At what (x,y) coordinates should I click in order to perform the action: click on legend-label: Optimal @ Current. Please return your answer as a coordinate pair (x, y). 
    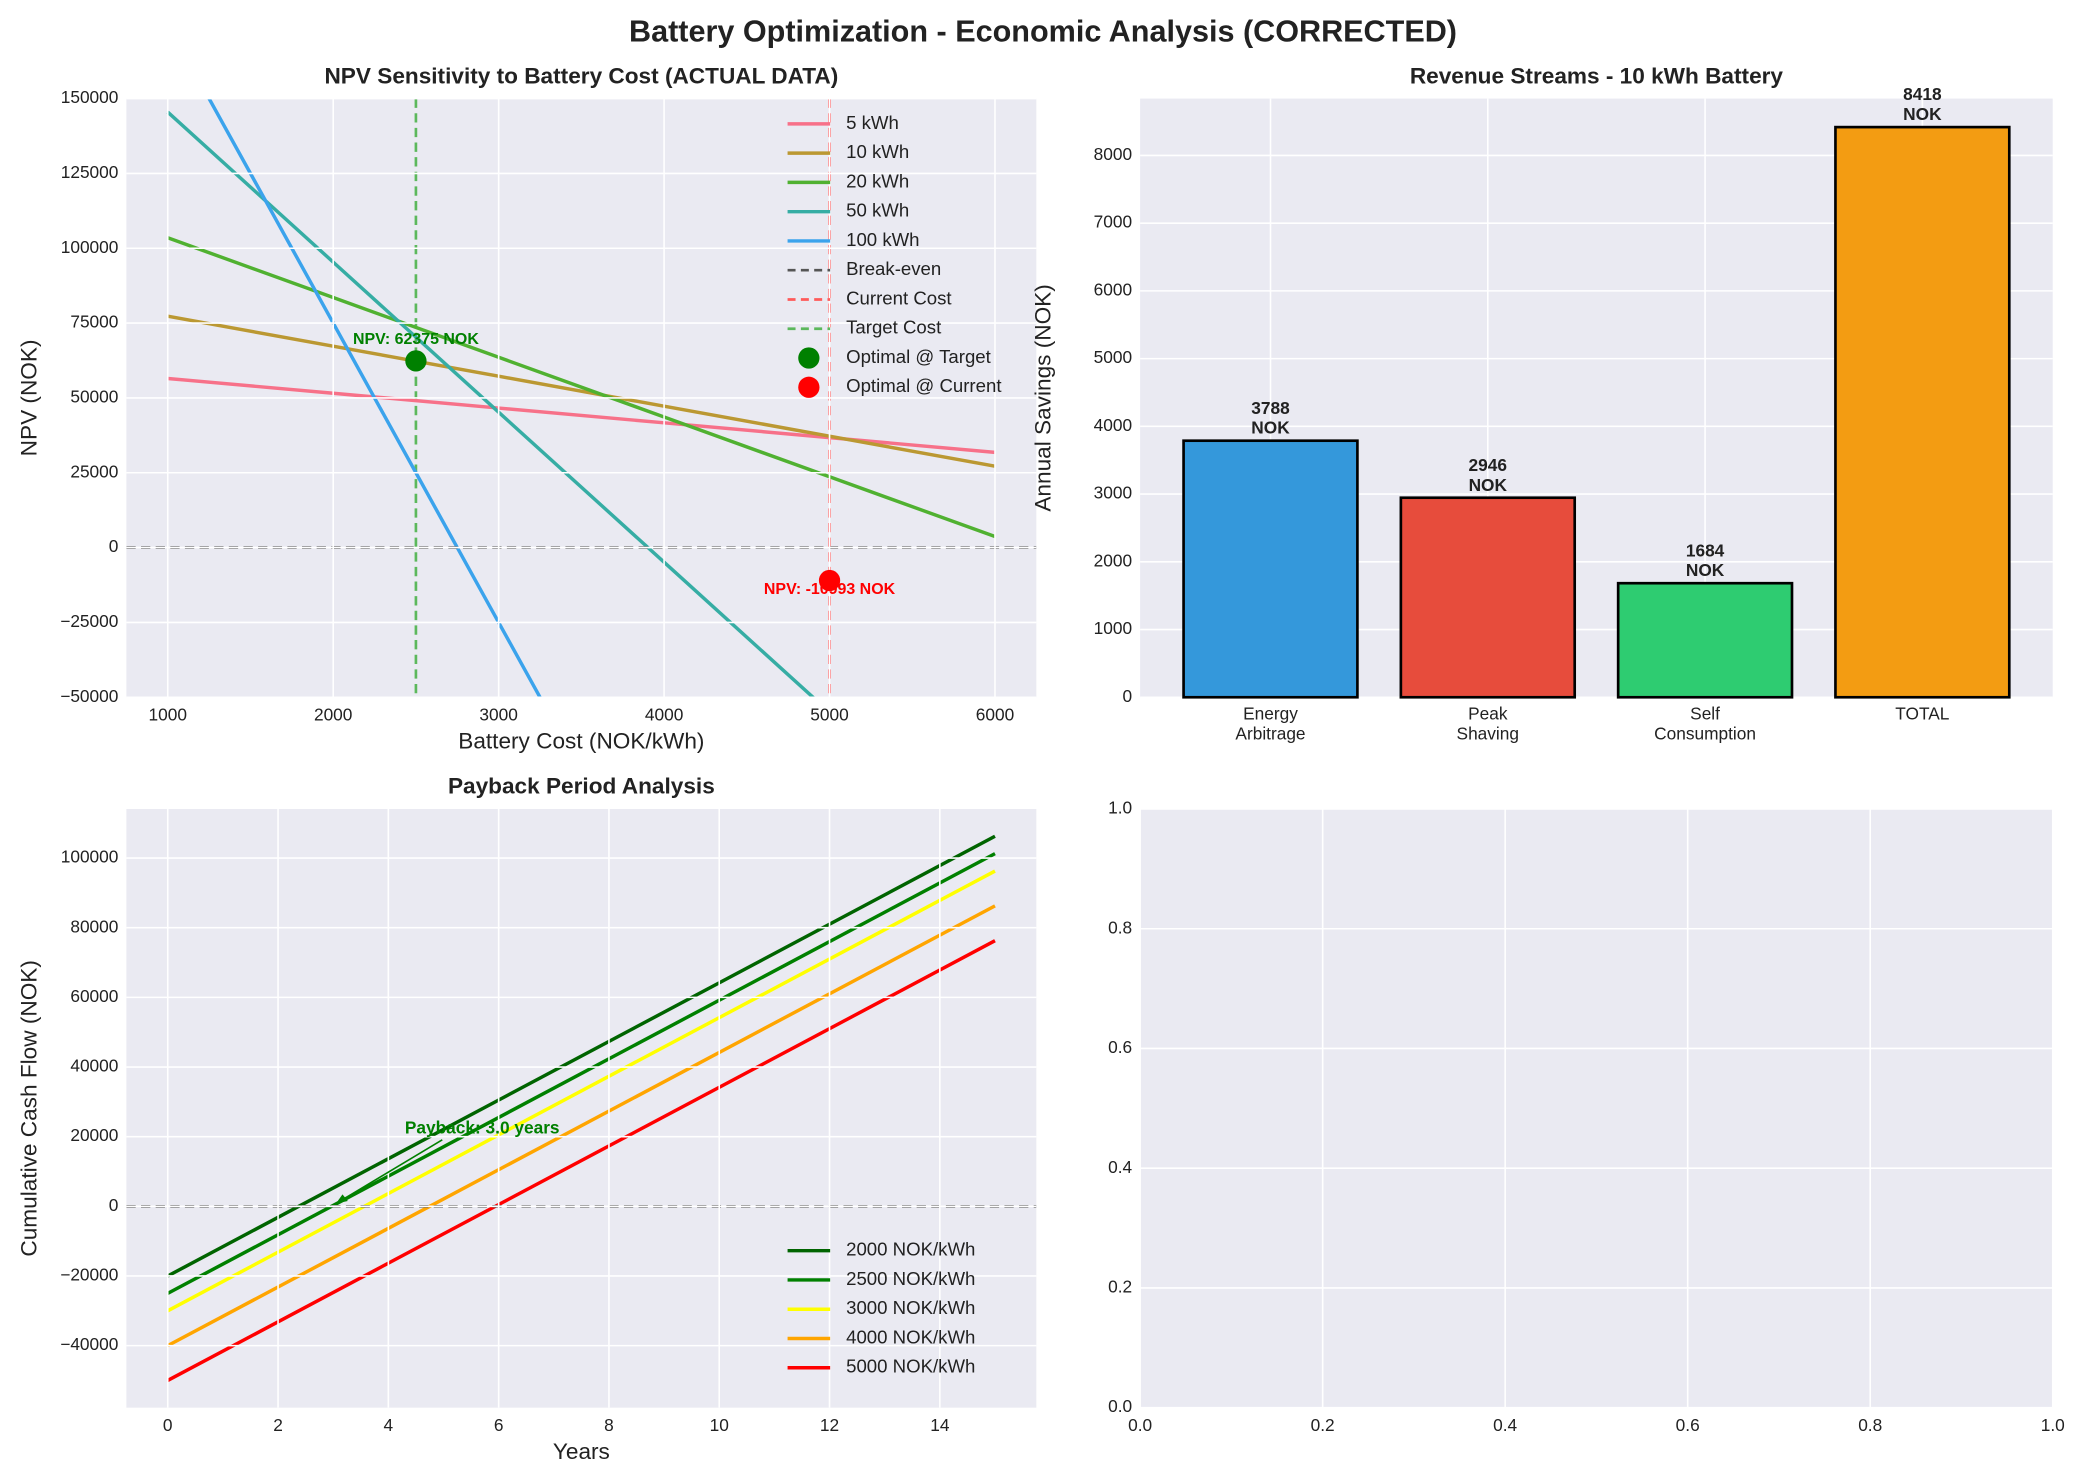
    Looking at the image, I should click on (924, 385).